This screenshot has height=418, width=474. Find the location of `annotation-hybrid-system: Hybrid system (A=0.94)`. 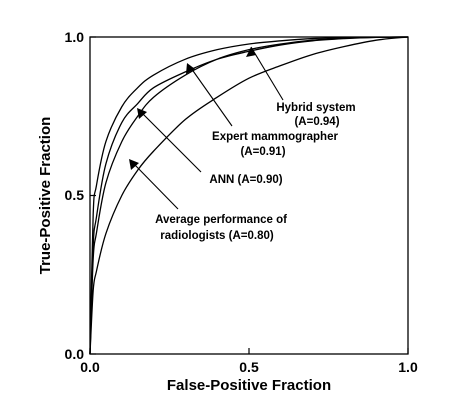

annotation-hybrid-system: Hybrid system (A=0.94) is located at coordinates (301, 87).